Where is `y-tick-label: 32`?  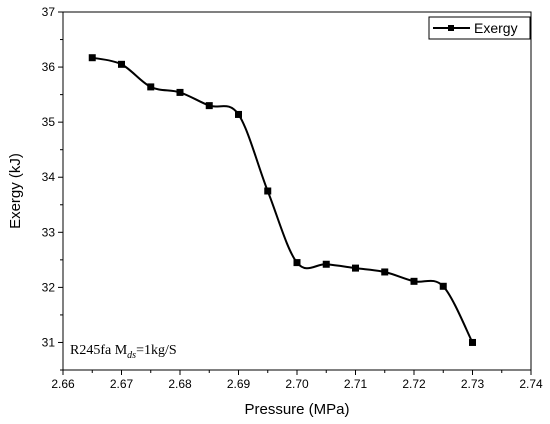
y-tick-label: 32 is located at coordinates (49, 287).